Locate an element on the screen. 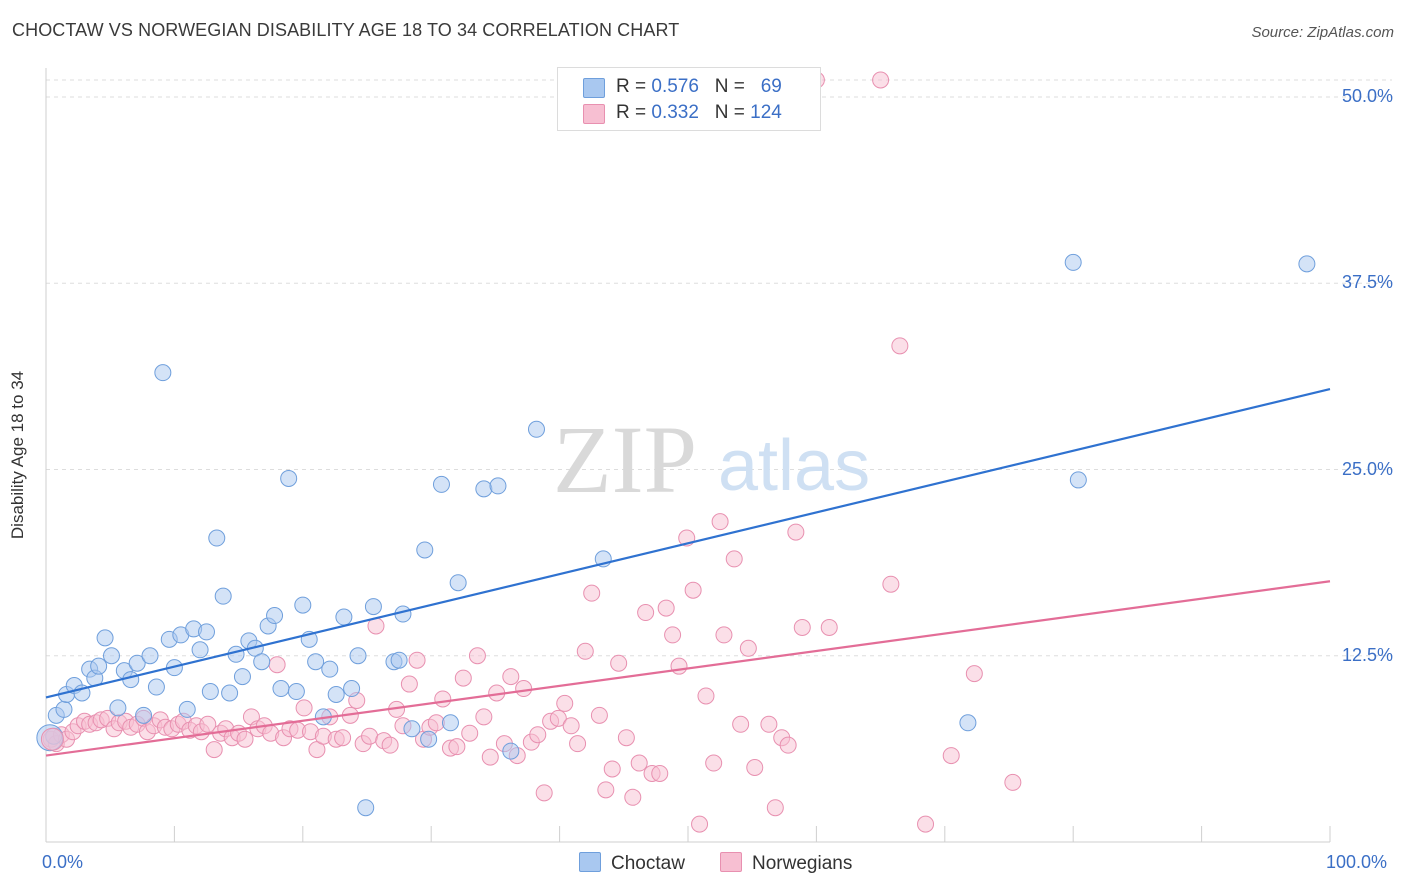 The image size is (1406, 892). y-tick-label-1: 25.0% is located at coordinates (1367, 468).